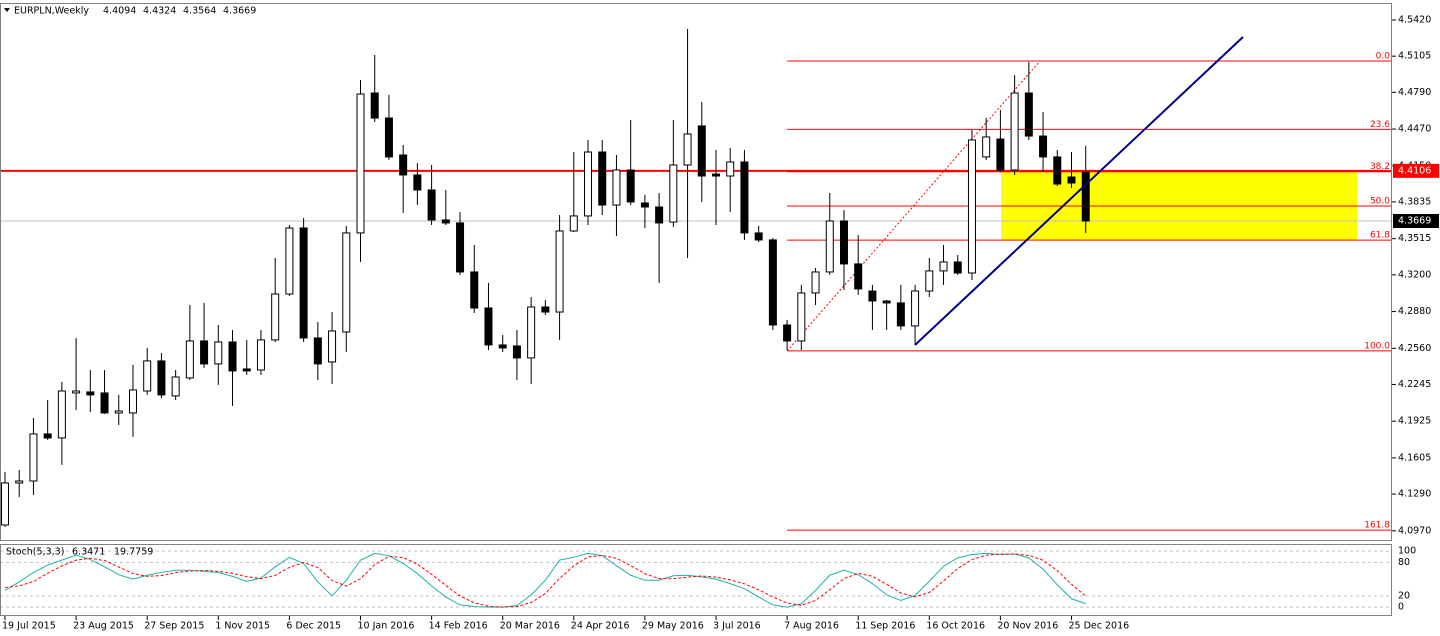 This screenshot has height=636, width=1440. What do you see at coordinates (7, 10) in the screenshot?
I see `menu-icon` at bounding box center [7, 10].